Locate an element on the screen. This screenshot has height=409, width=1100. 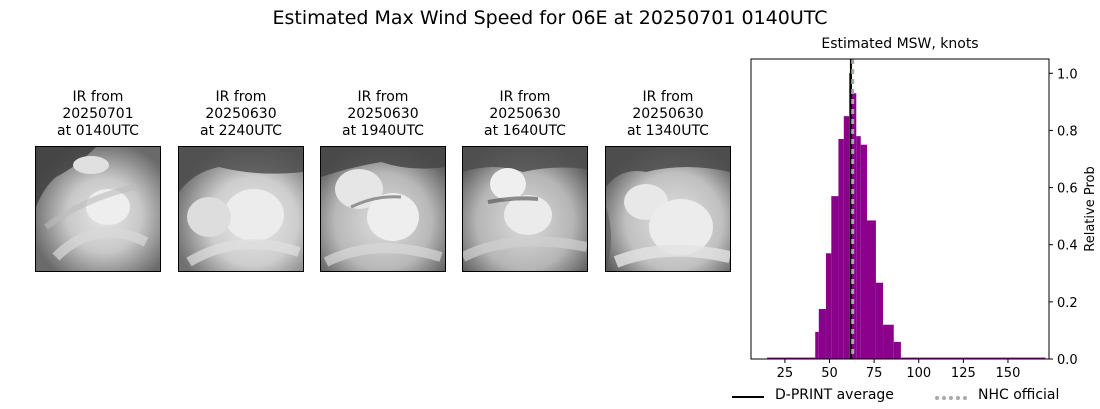
x-tick-label: 75 is located at coordinates (874, 373).